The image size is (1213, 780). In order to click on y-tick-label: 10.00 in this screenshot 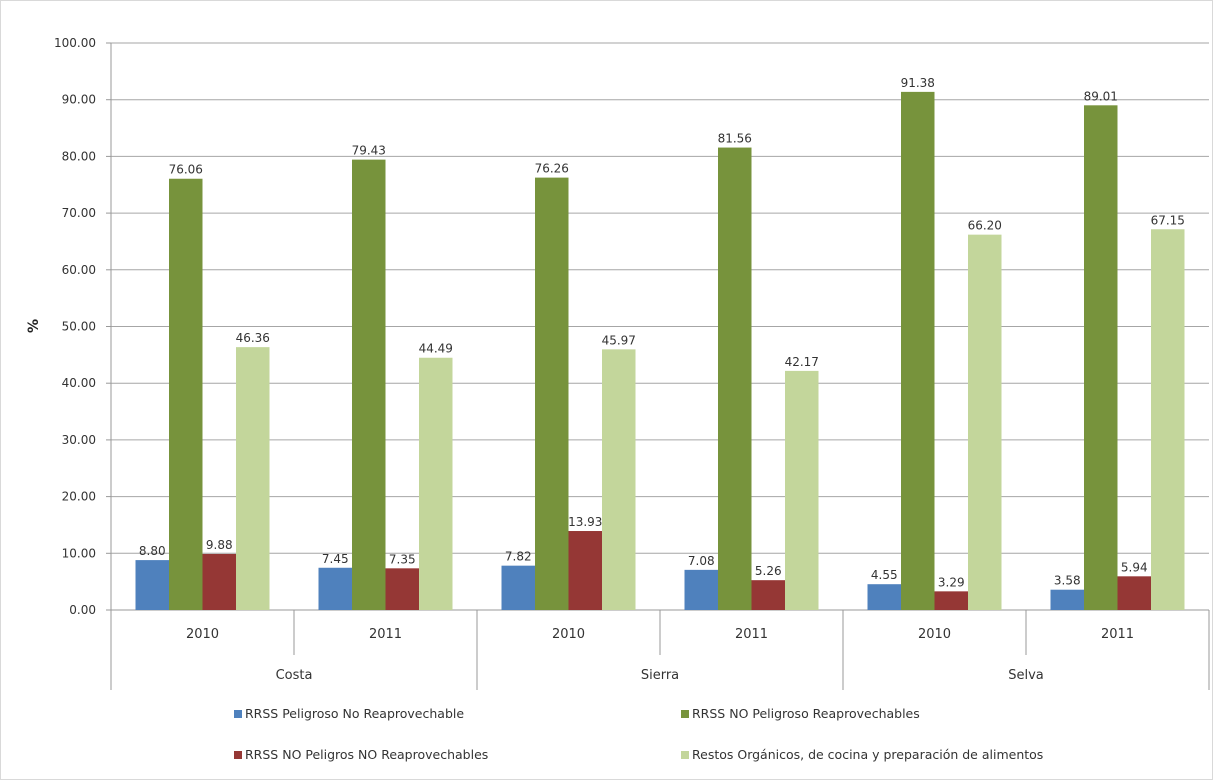, I will do `click(79, 553)`.